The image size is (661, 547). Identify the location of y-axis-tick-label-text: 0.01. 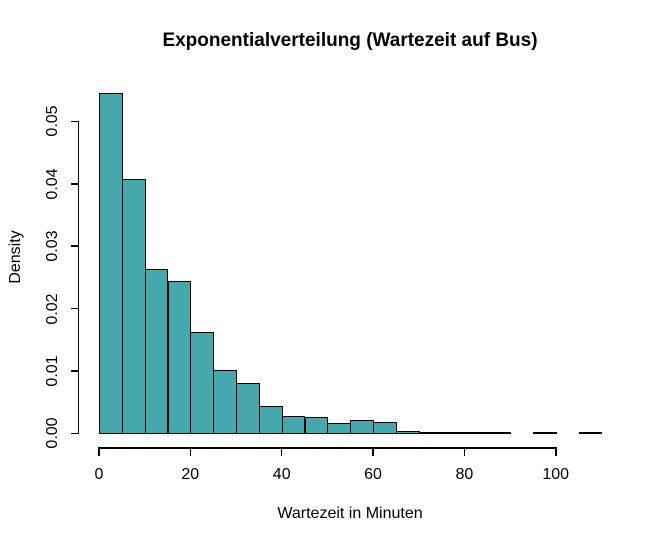
(52, 371).